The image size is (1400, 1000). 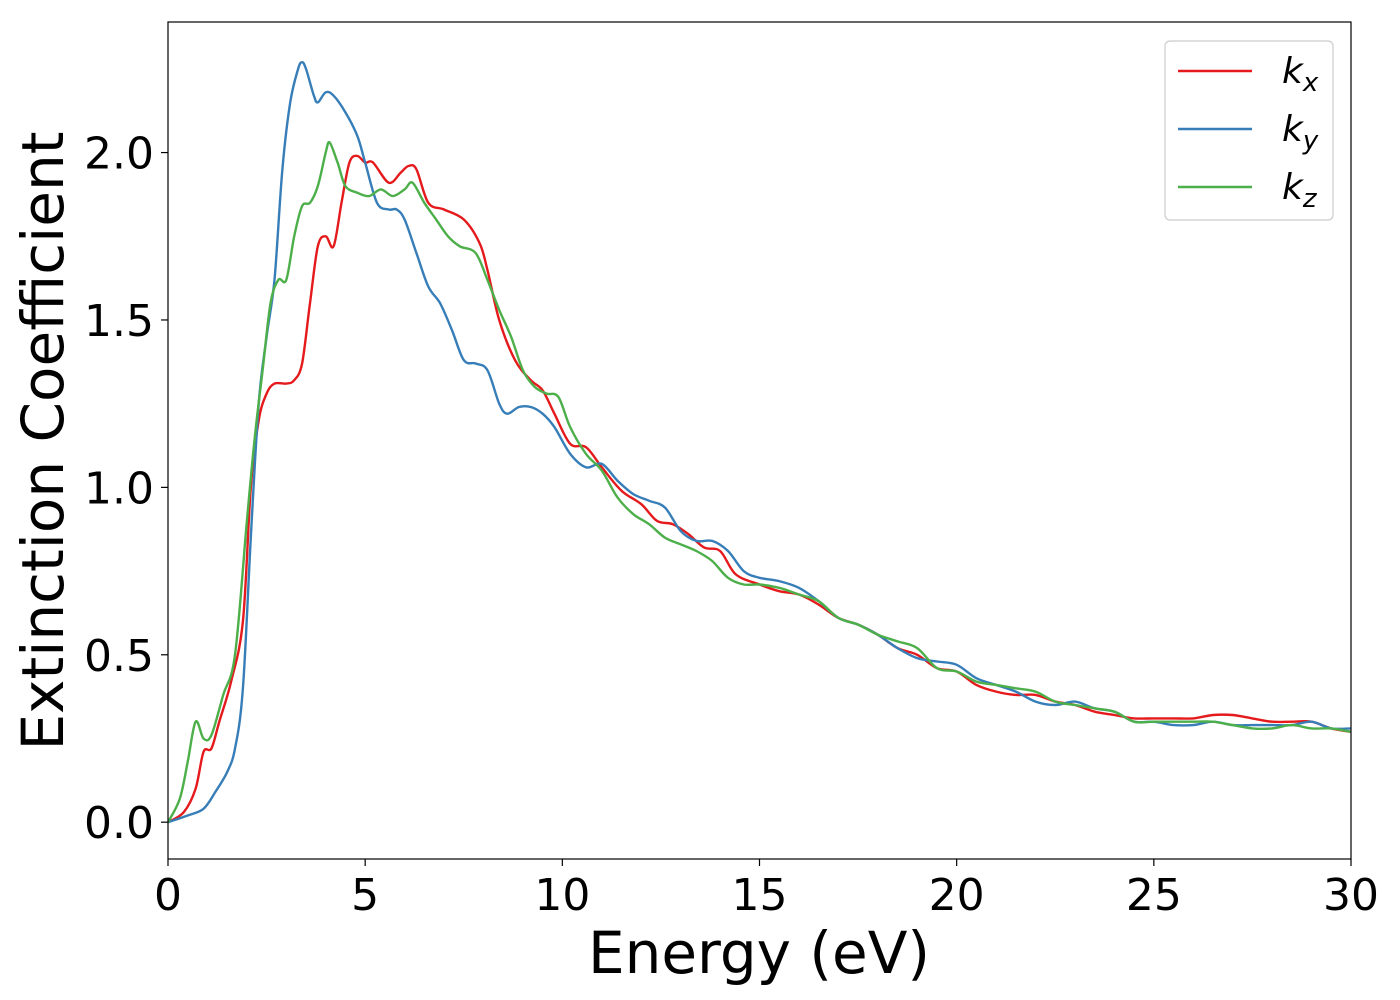 I want to click on y-tick-label: 2.0, so click(x=119, y=154).